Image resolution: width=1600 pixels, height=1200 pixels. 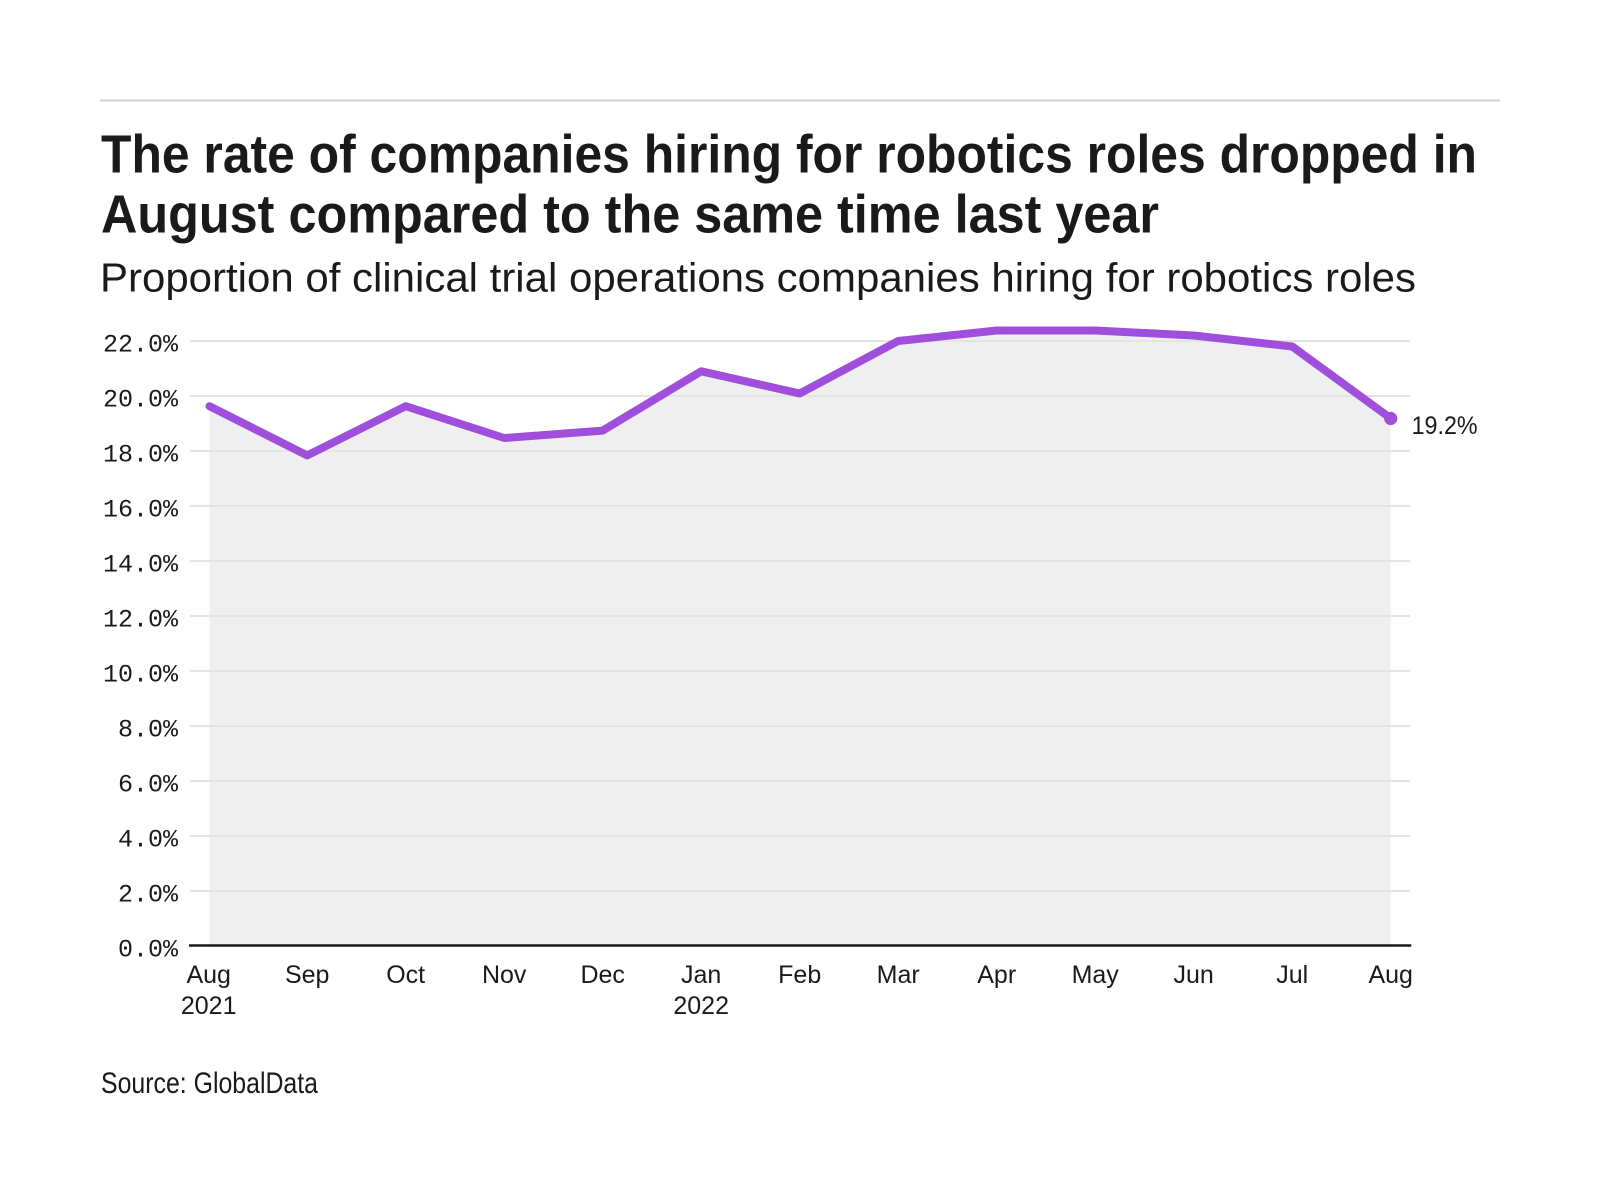 What do you see at coordinates (1096, 975) in the screenshot?
I see `svg-text: May` at bounding box center [1096, 975].